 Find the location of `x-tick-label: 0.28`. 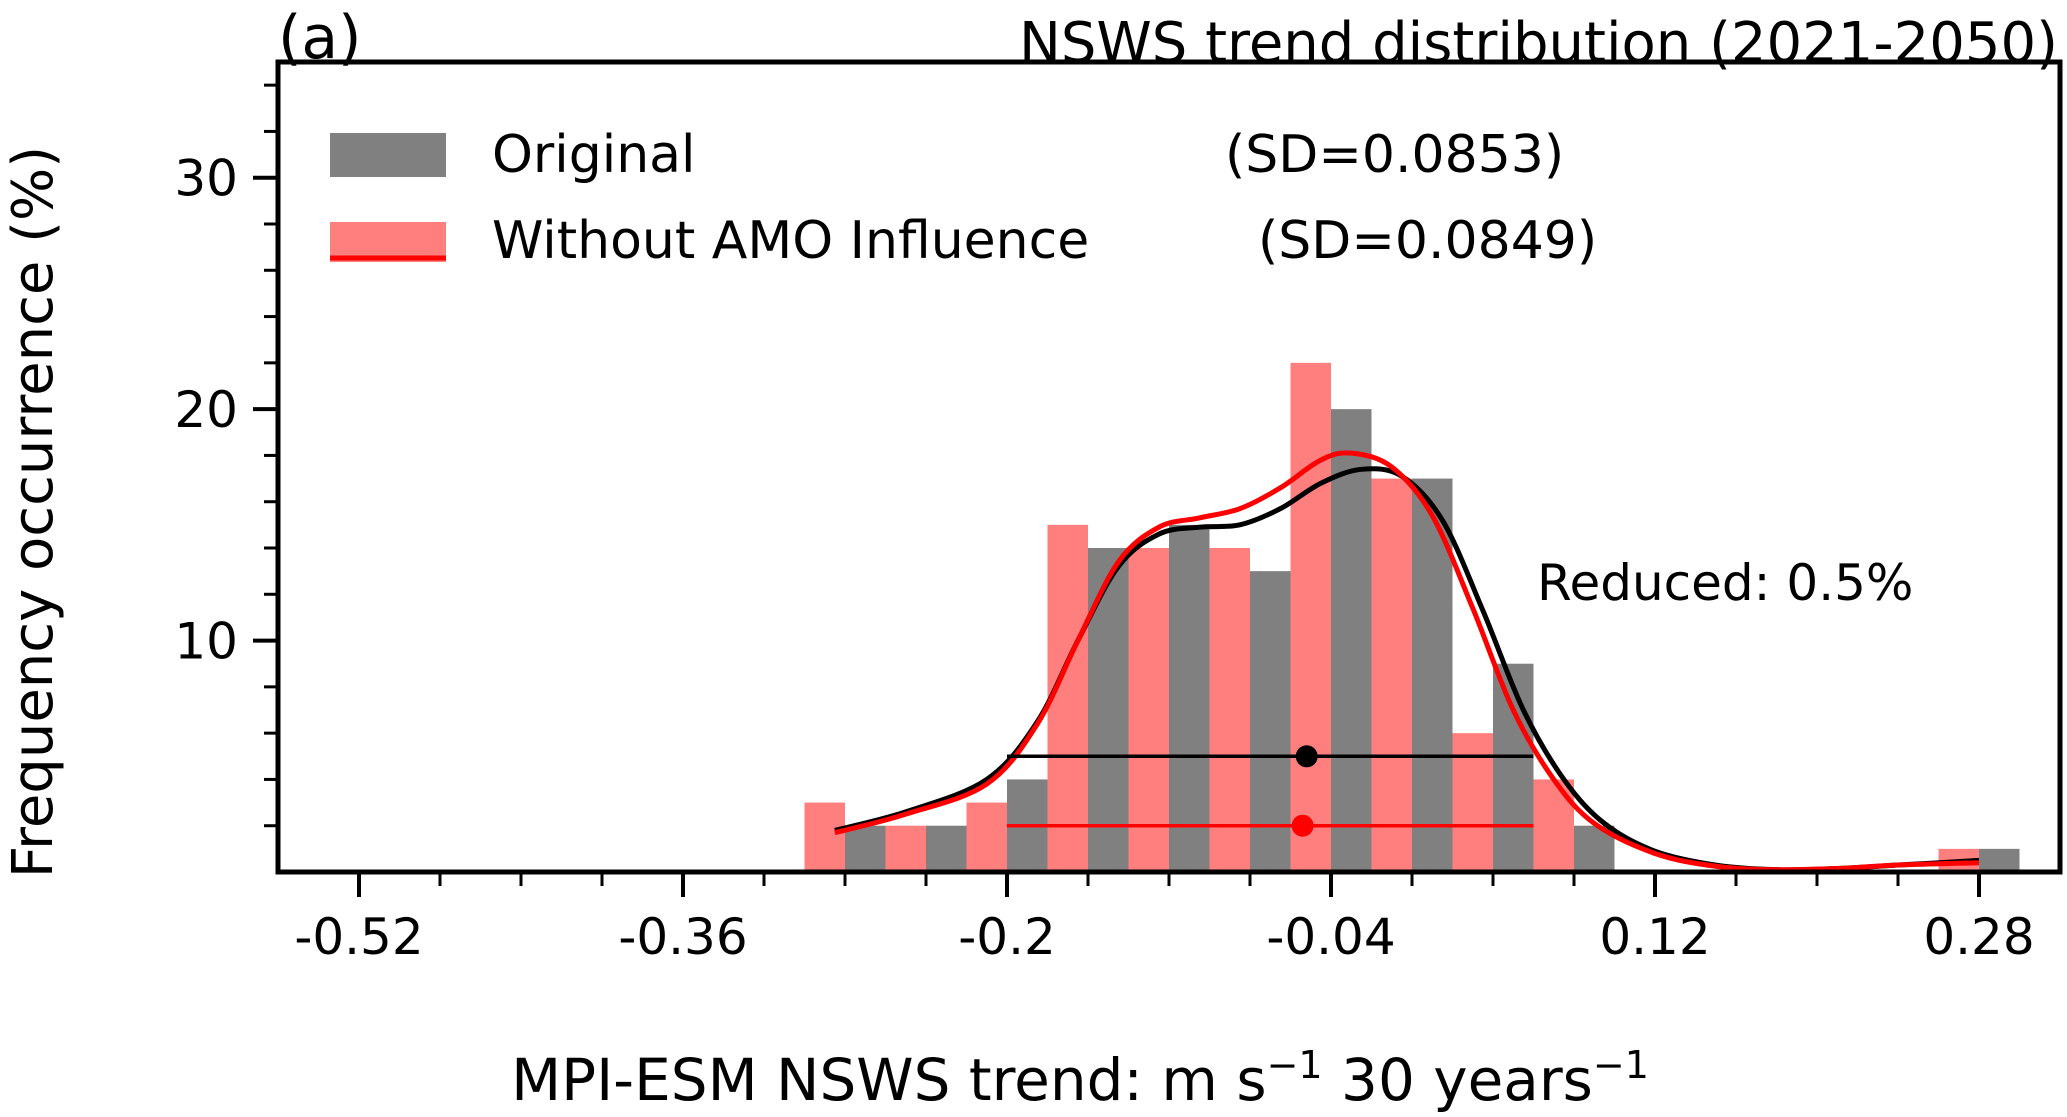

x-tick-label: 0.28 is located at coordinates (1978, 937).